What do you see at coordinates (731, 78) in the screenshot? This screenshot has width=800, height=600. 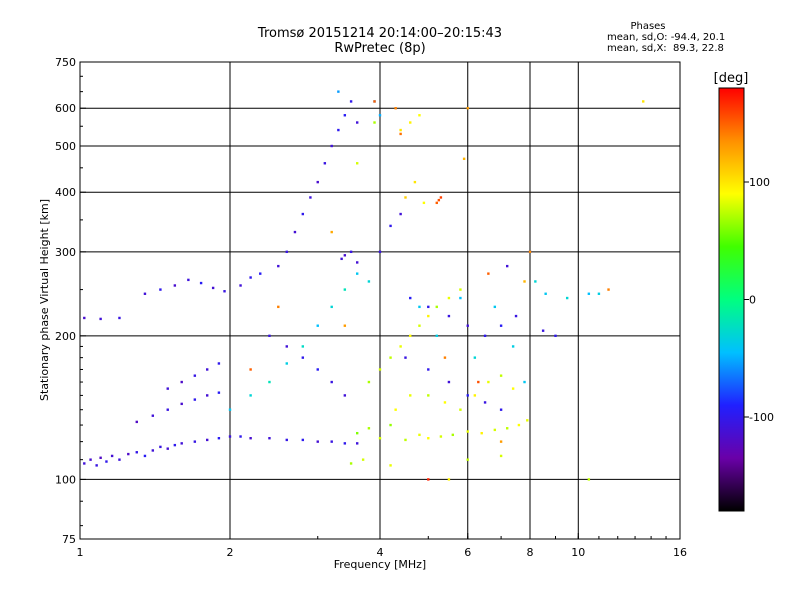 I see `colorbar-label: [deg]` at bounding box center [731, 78].